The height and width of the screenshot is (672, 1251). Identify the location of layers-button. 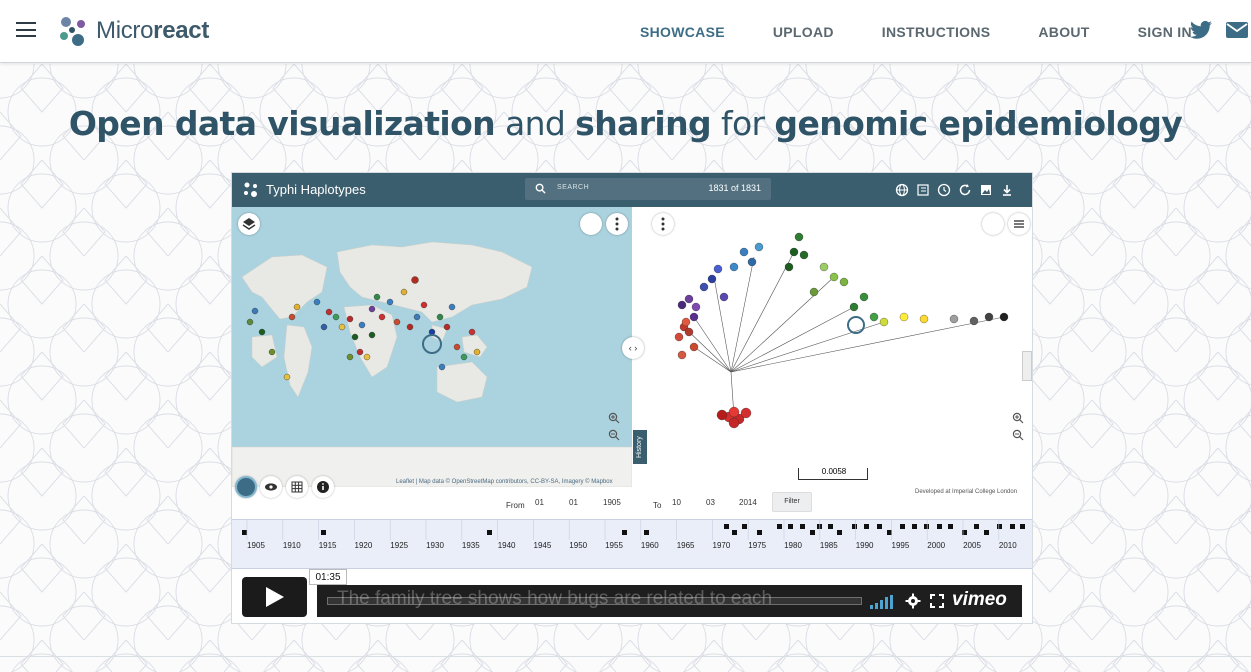
(249, 224).